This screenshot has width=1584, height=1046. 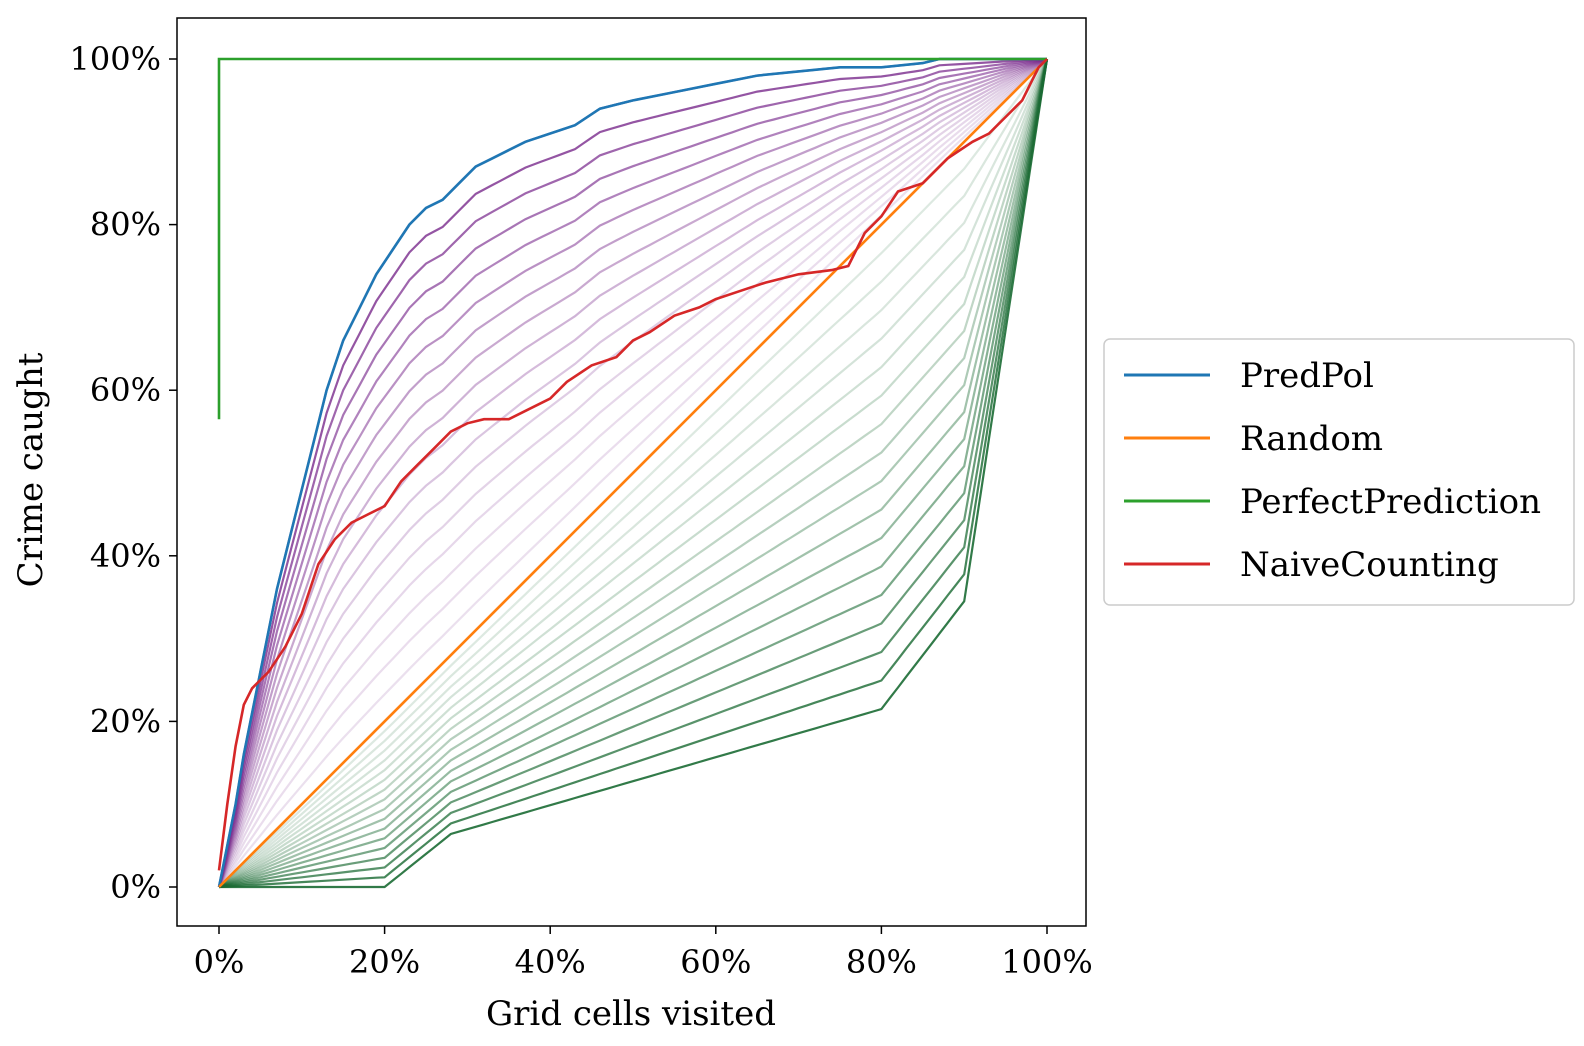 What do you see at coordinates (881, 962) in the screenshot?
I see `x-tick-label: 80%` at bounding box center [881, 962].